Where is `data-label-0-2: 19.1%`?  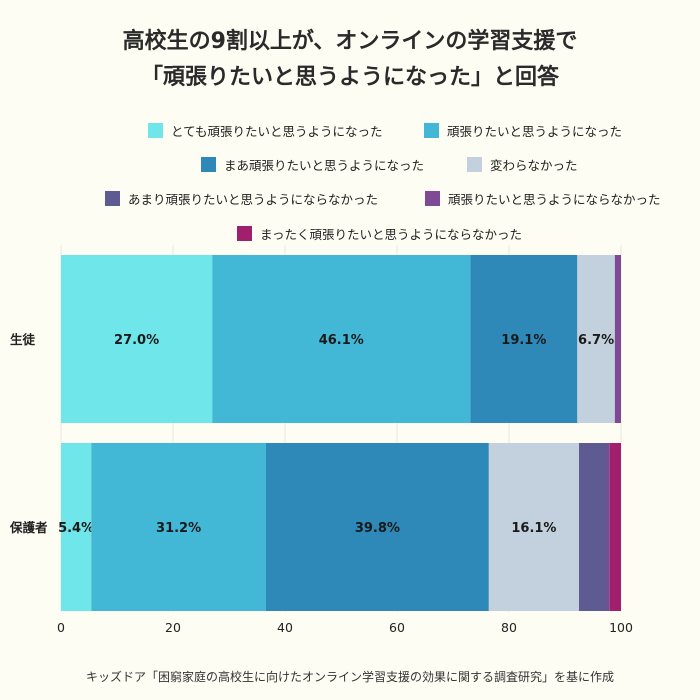
data-label-0-2: 19.1% is located at coordinates (523, 340).